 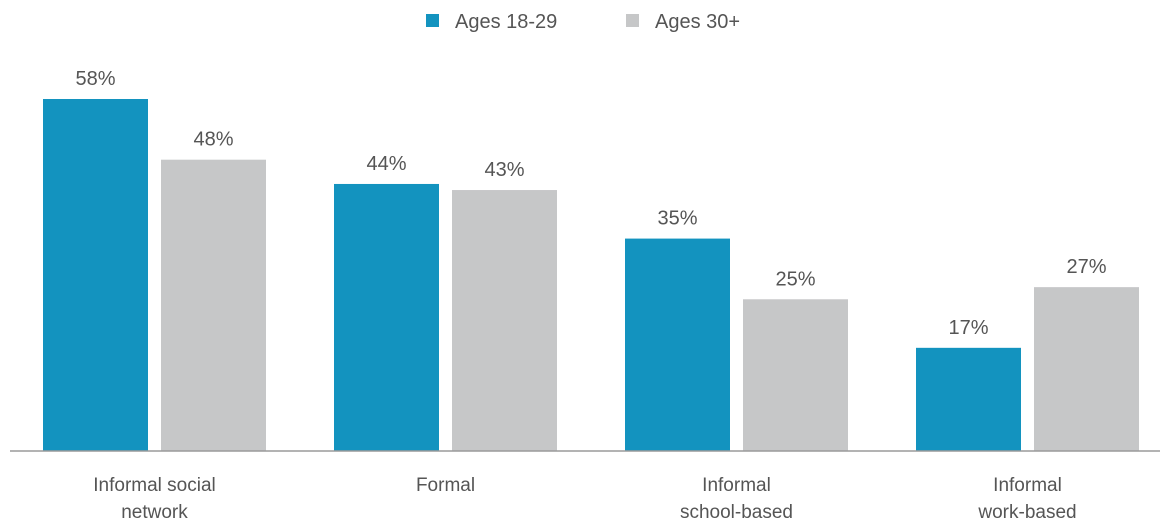 What do you see at coordinates (504, 170) in the screenshot?
I see `value-label-formal-ages-30-plus: 43%` at bounding box center [504, 170].